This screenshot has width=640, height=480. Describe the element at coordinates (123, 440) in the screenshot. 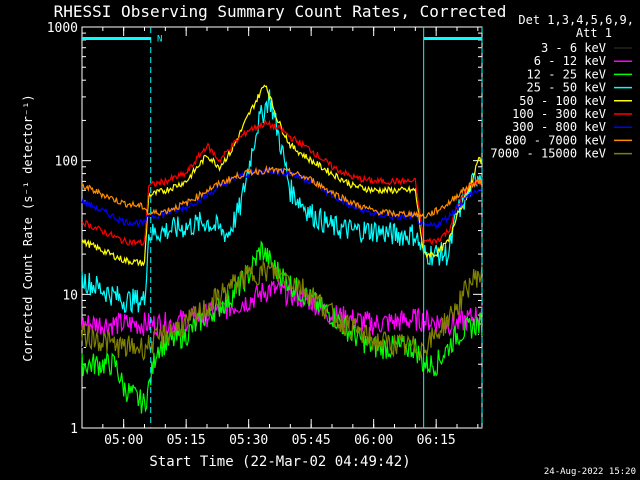

I see `x-tick-label: 05:00` at that location.